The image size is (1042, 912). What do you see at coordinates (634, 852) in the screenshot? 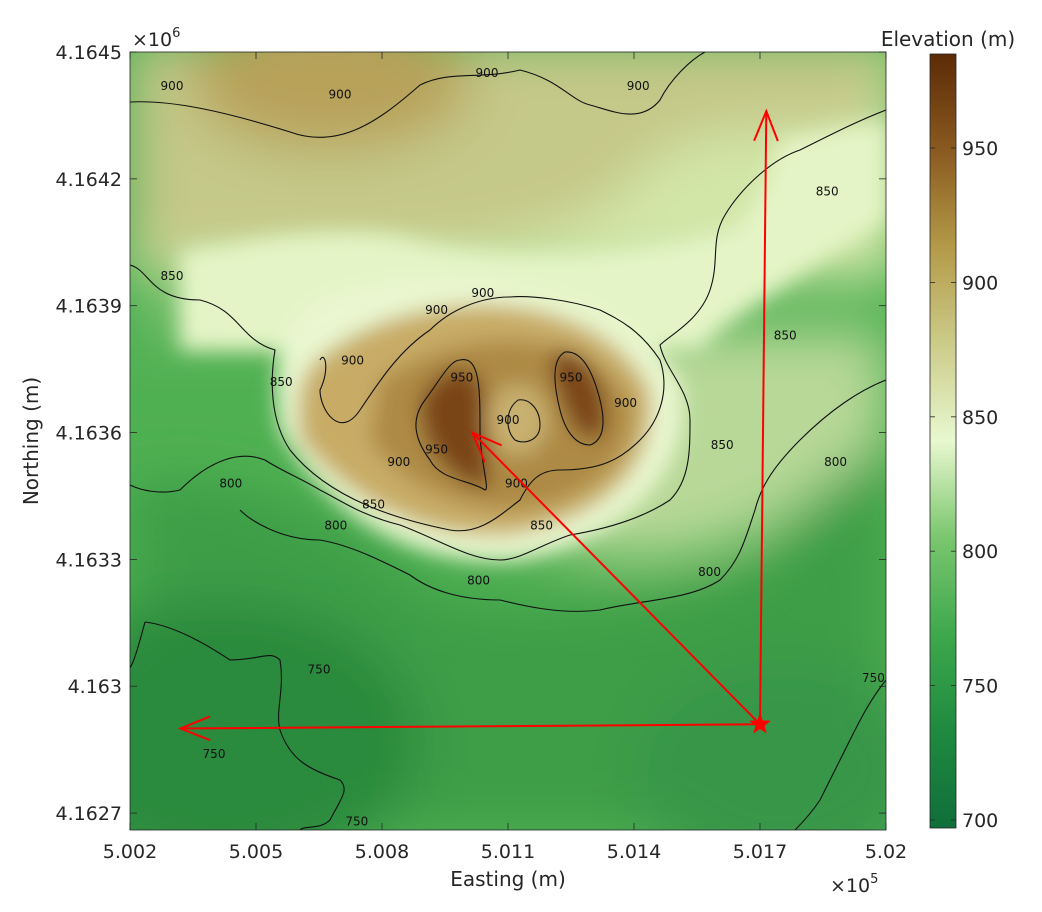
I see `x-tick-label: 5.014` at bounding box center [634, 852].